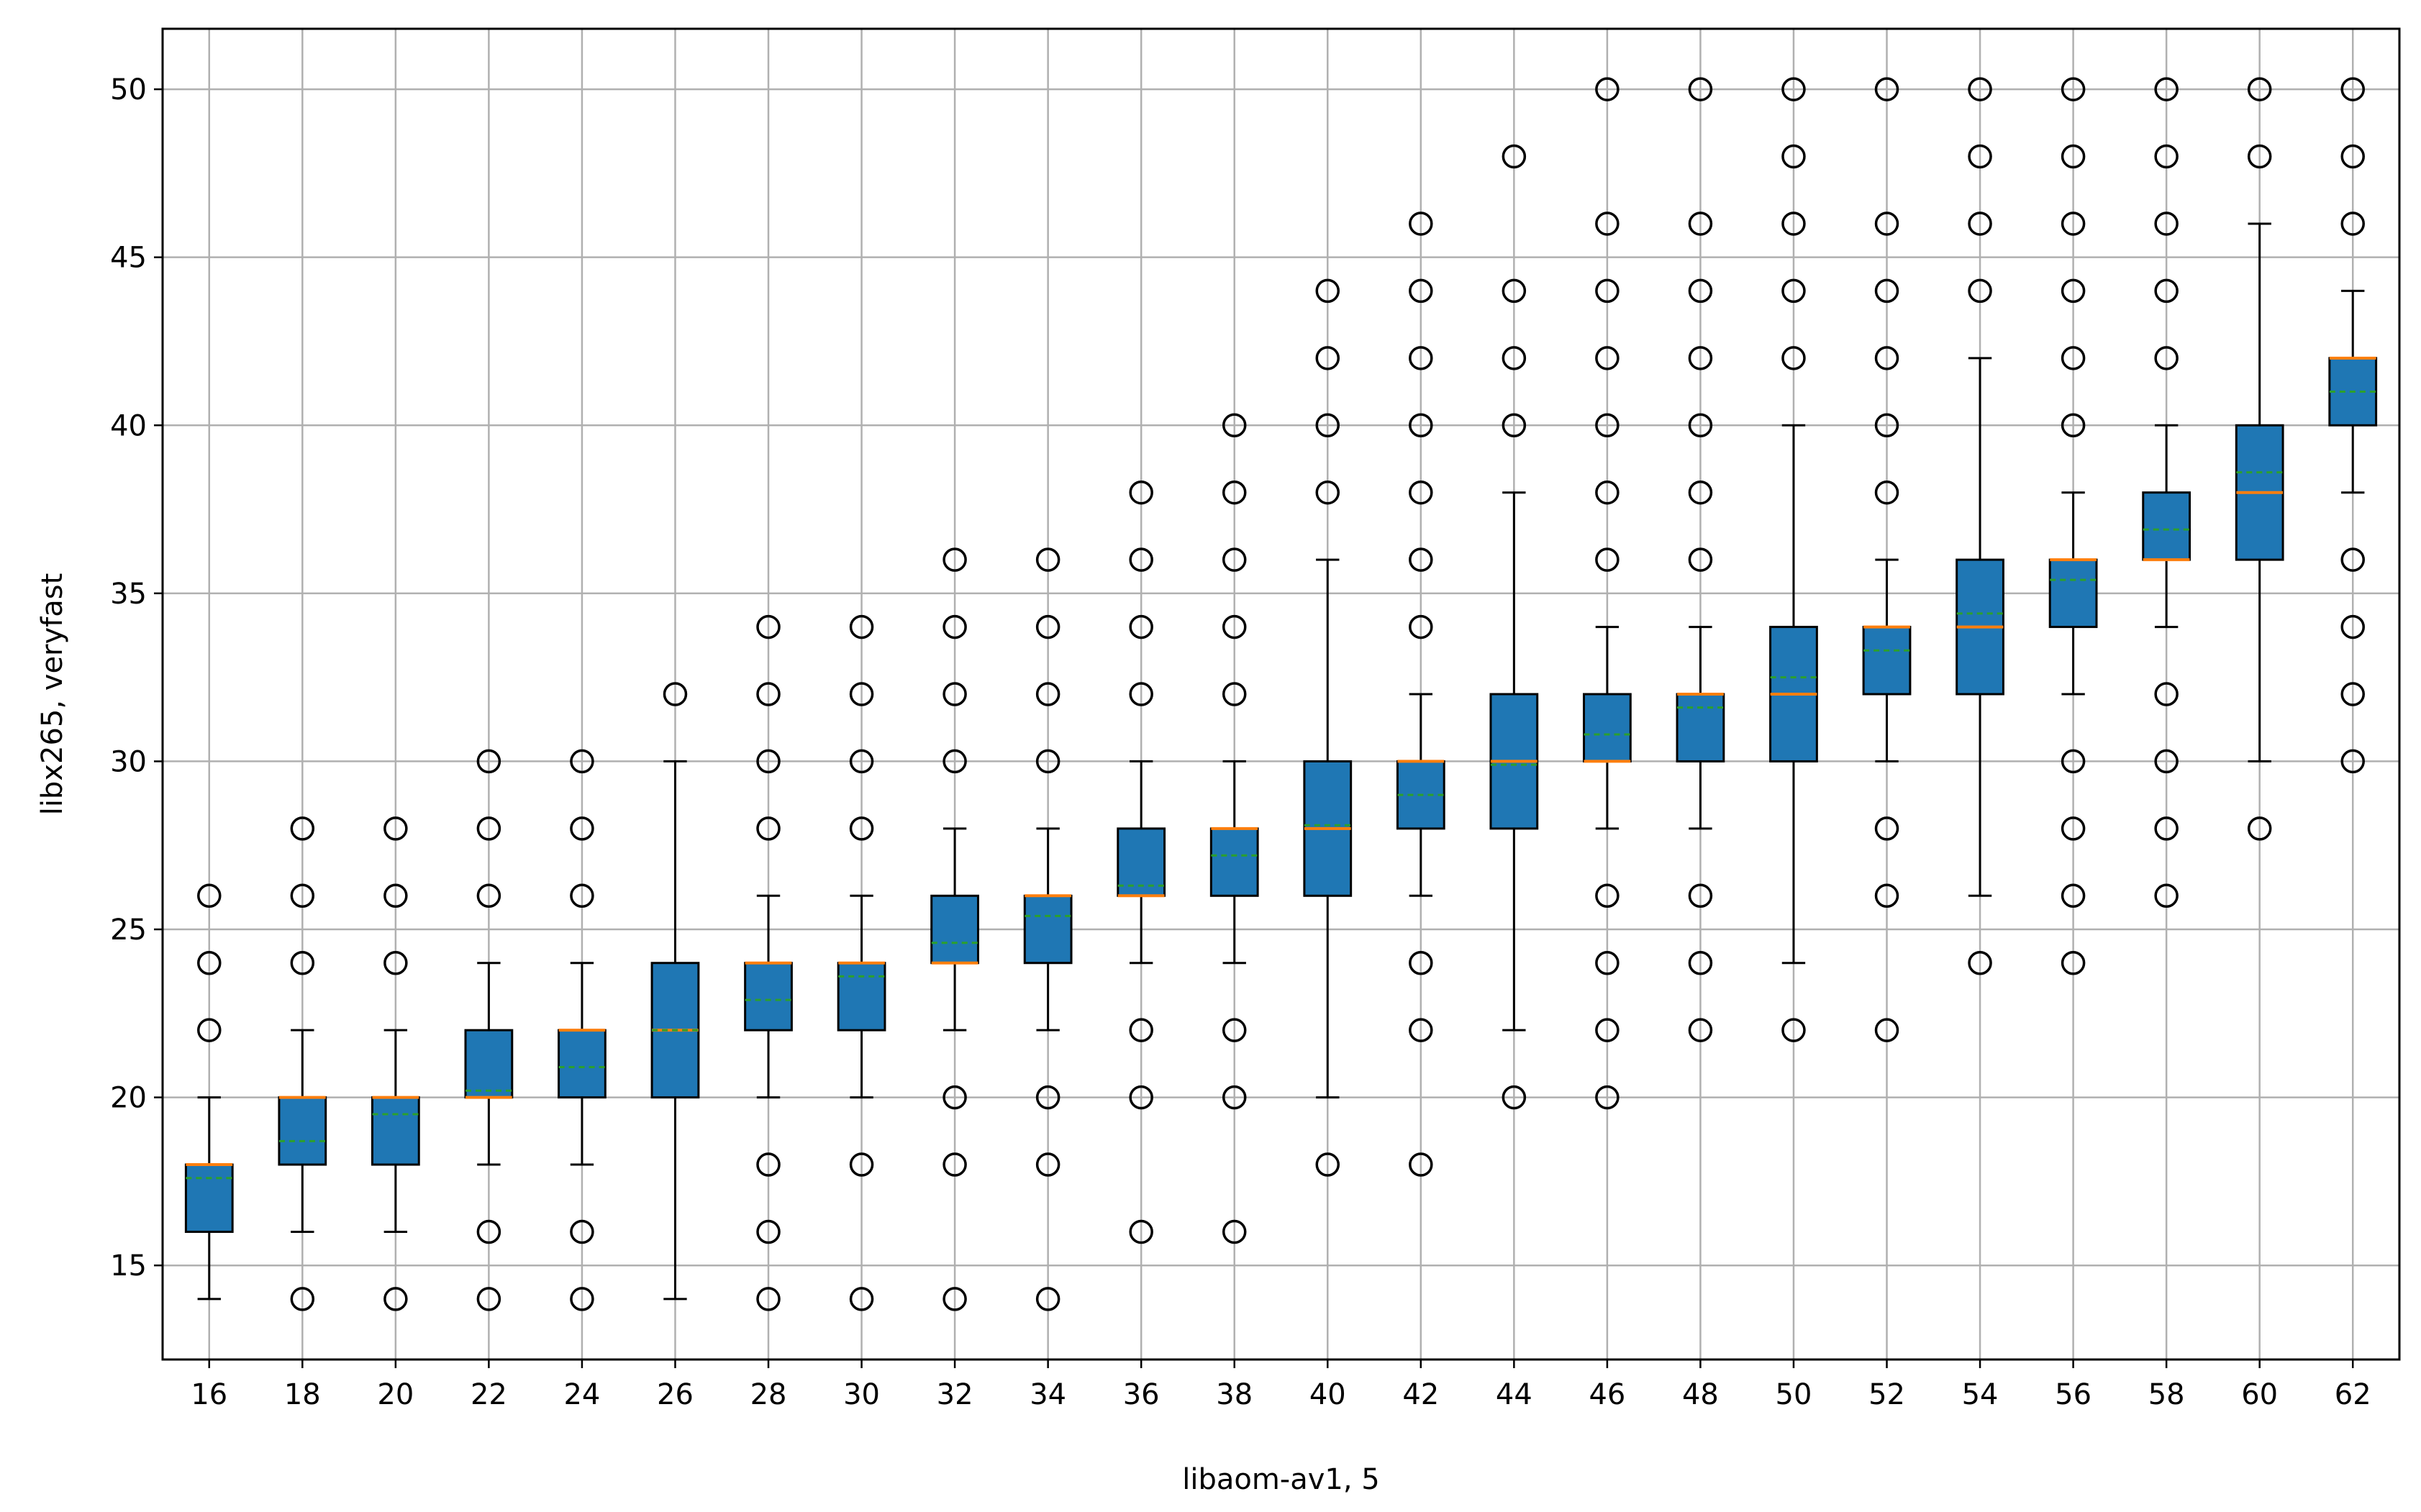  What do you see at coordinates (1514, 1394) in the screenshot?
I see `x-tick-label: 44` at bounding box center [1514, 1394].